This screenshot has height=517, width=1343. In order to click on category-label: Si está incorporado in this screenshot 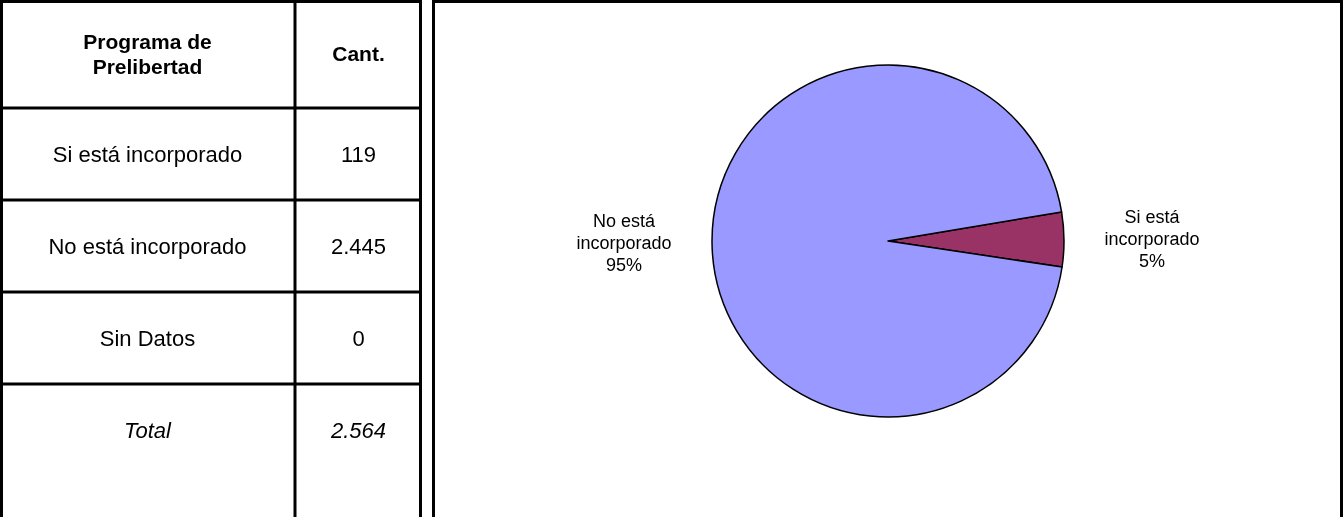, I will do `click(147, 154)`.